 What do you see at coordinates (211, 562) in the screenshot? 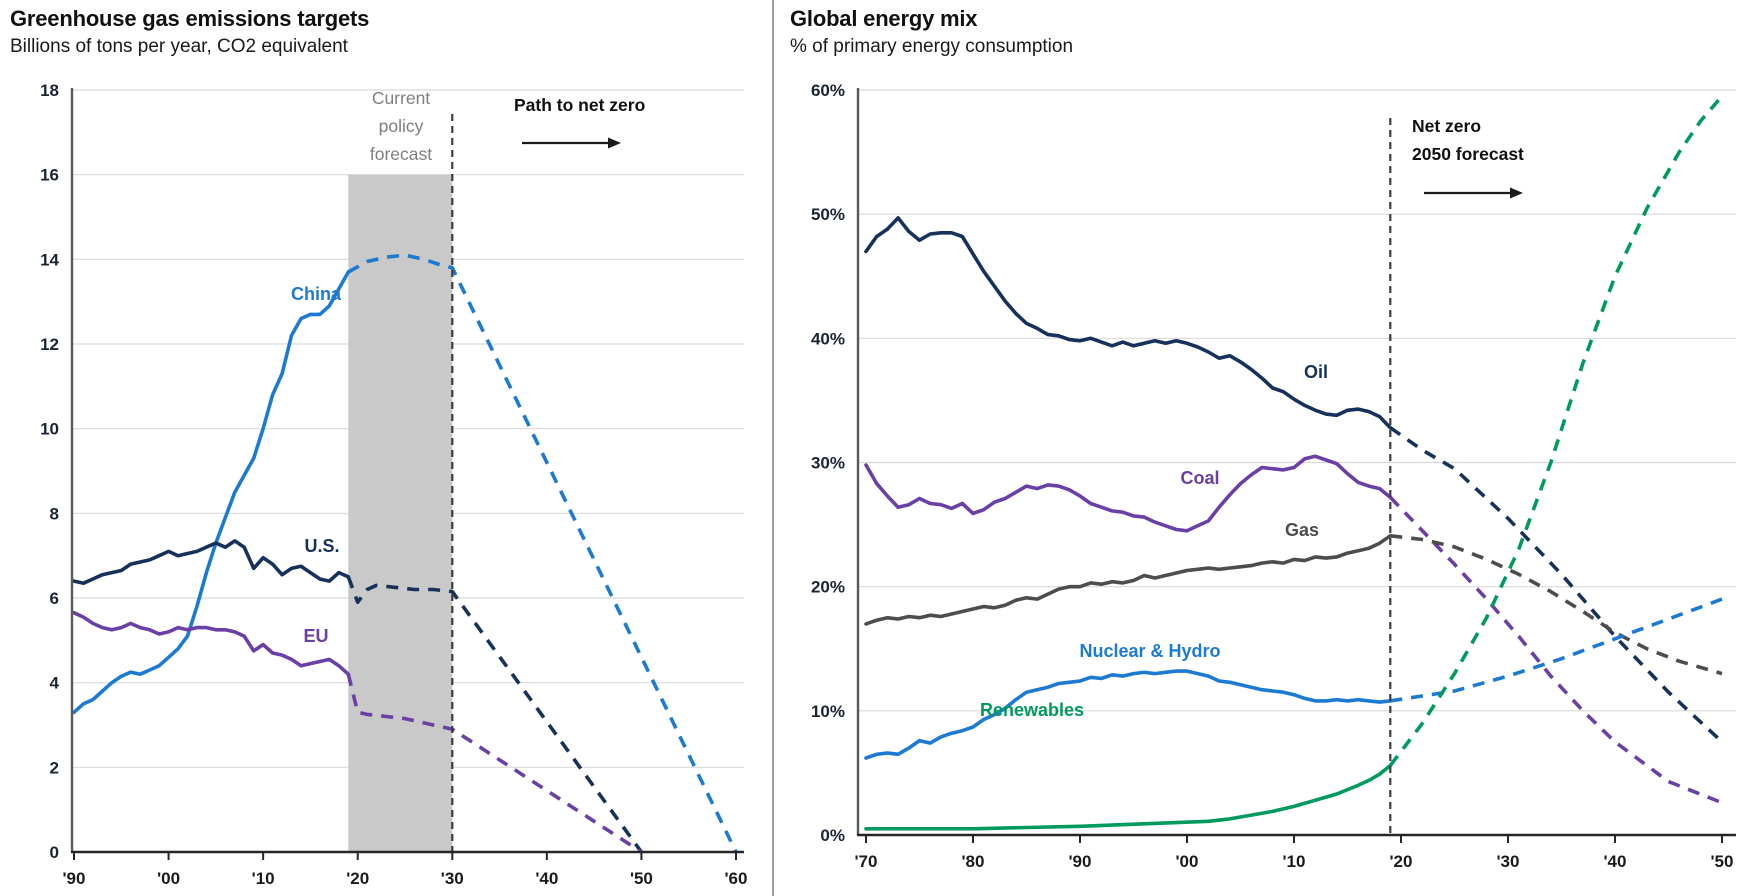
I see `series-u-s-line` at bounding box center [211, 562].